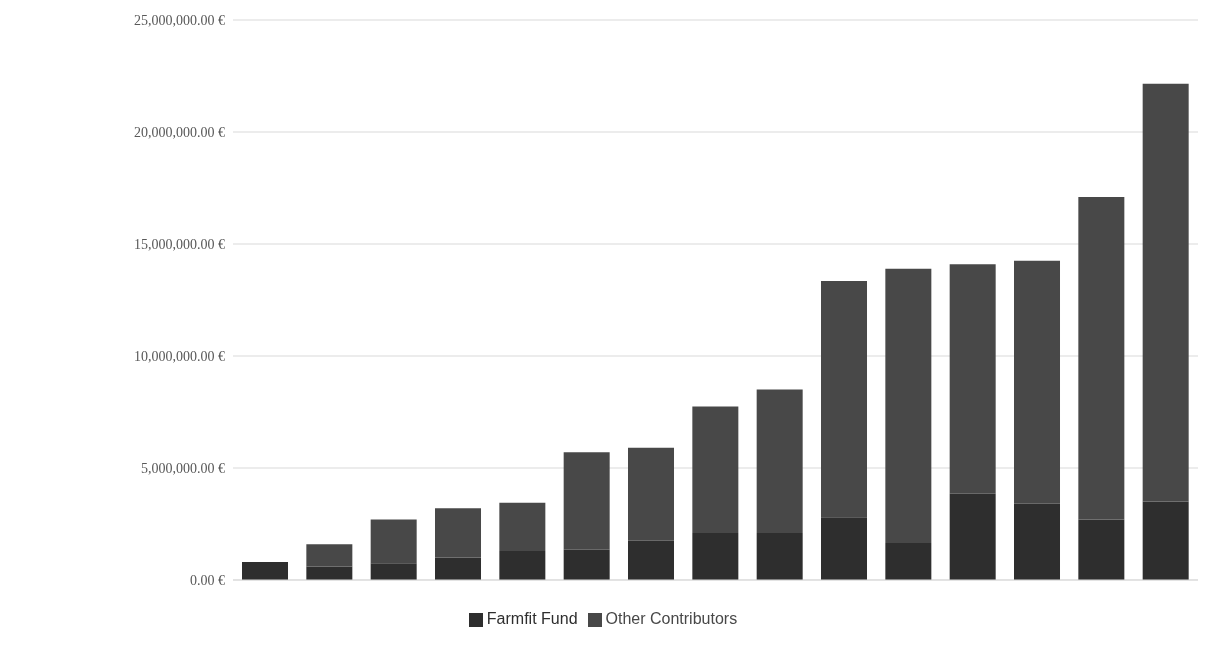 This screenshot has height=647, width=1206. Describe the element at coordinates (532, 618) in the screenshot. I see `legend-label: Farmfit Fund` at that location.